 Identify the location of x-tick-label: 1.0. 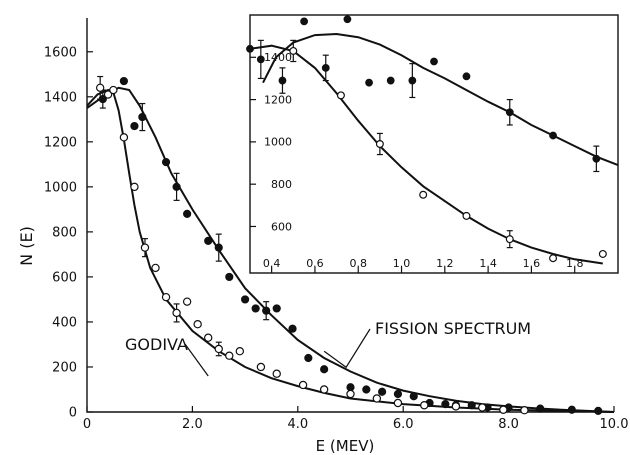
(402, 263).